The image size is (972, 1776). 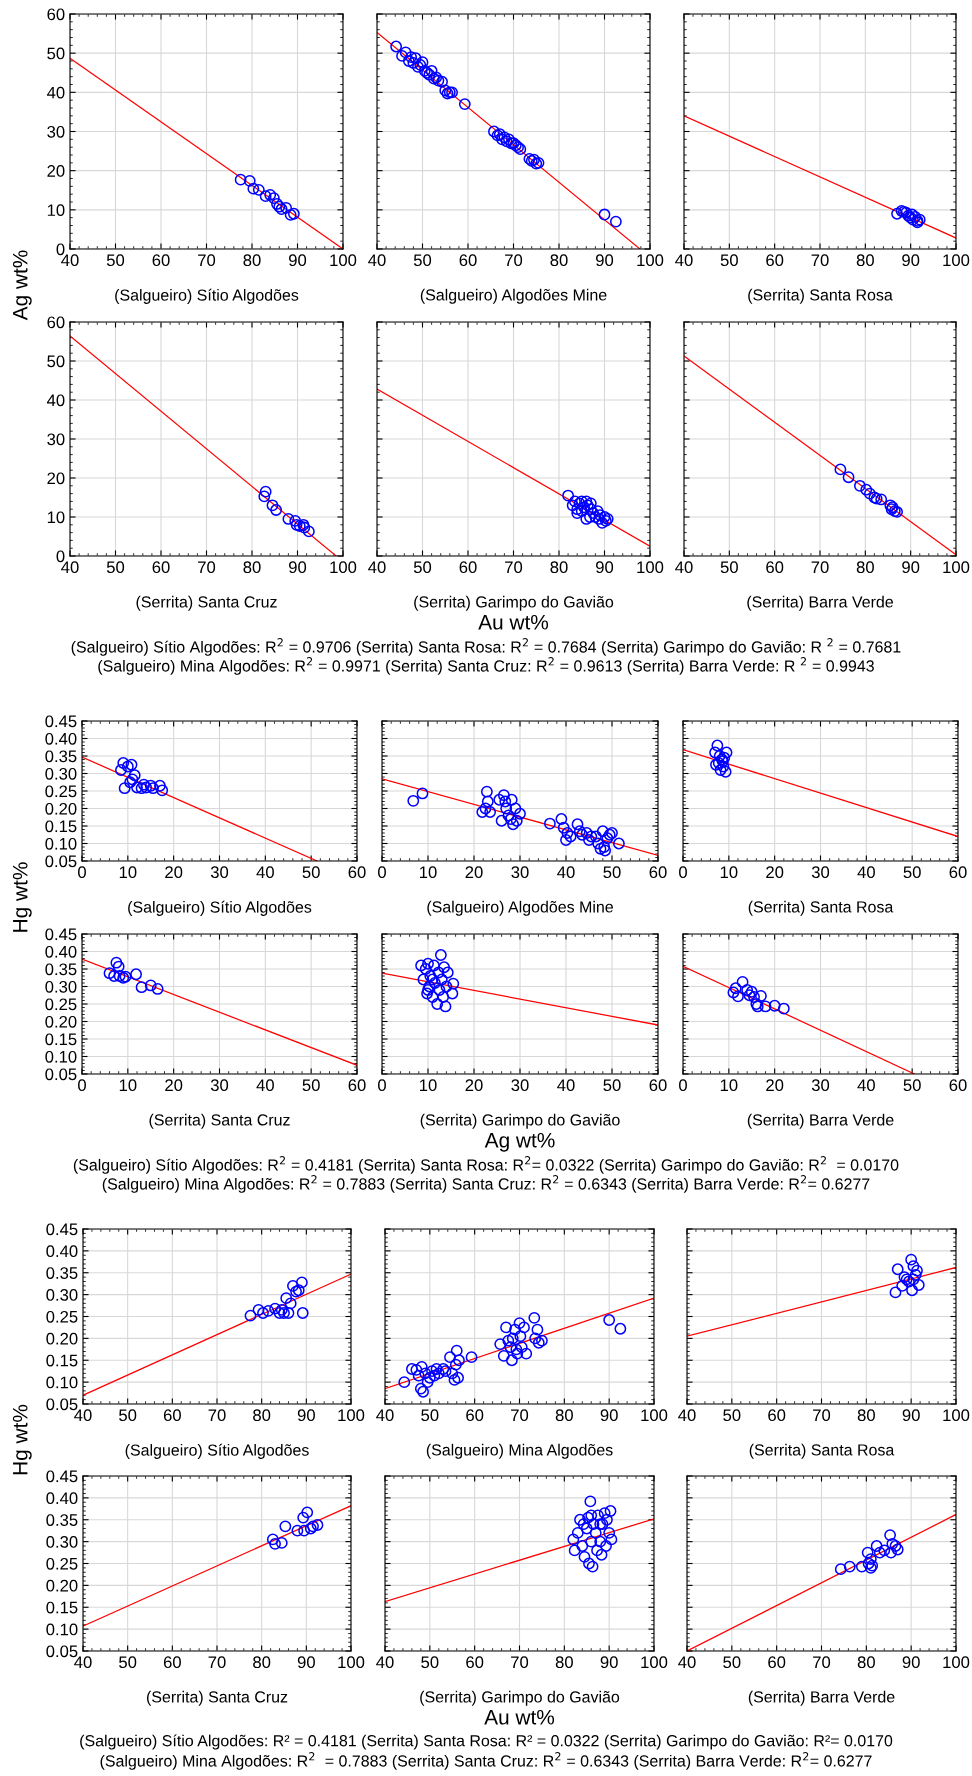 What do you see at coordinates (56, 53) in the screenshot?
I see `y-tick-label: 50` at bounding box center [56, 53].